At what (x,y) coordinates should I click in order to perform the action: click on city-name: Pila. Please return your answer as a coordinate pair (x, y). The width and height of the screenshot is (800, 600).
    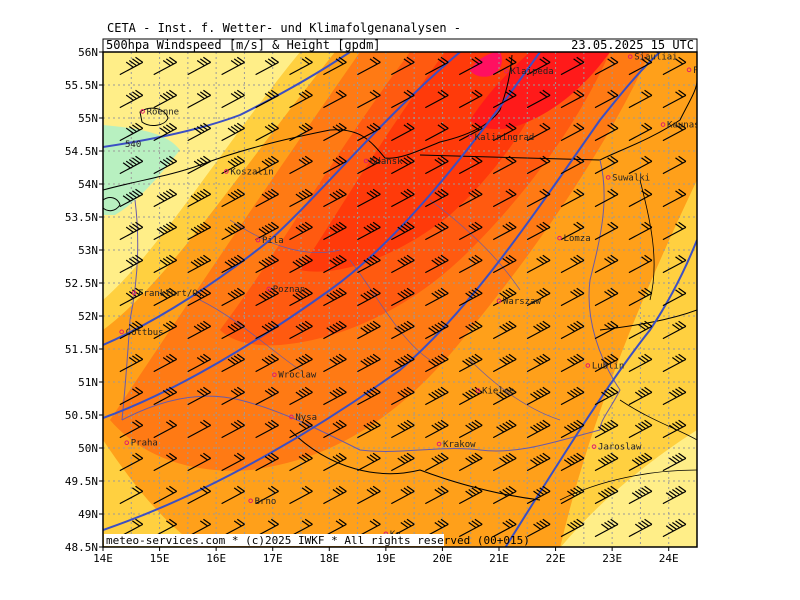
    Looking at the image, I should click on (273, 241).